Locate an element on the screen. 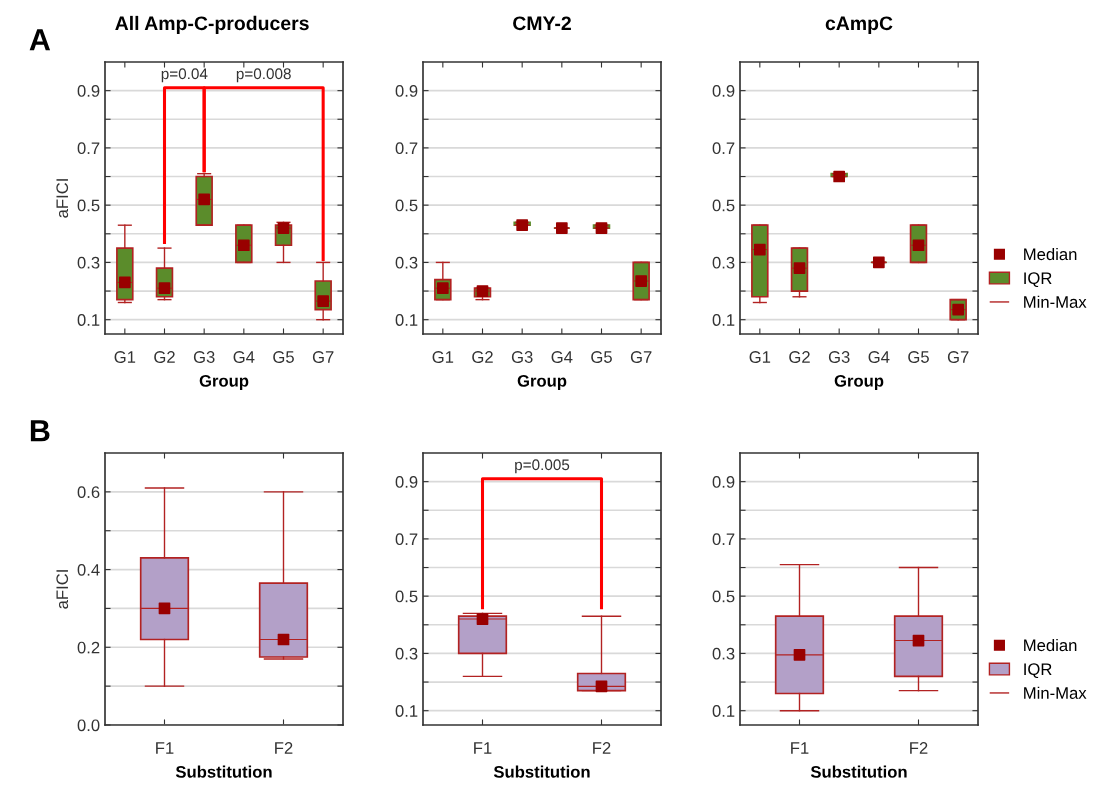 The height and width of the screenshot is (789, 1095). chart-title: All Amp-C-producers is located at coordinates (212, 24).